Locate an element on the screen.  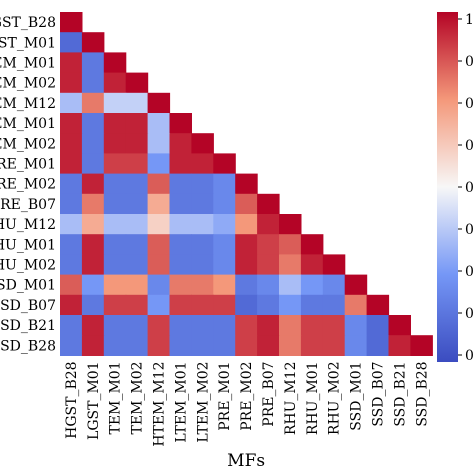
column-label: RHU_M12 is located at coordinates (291, 398).